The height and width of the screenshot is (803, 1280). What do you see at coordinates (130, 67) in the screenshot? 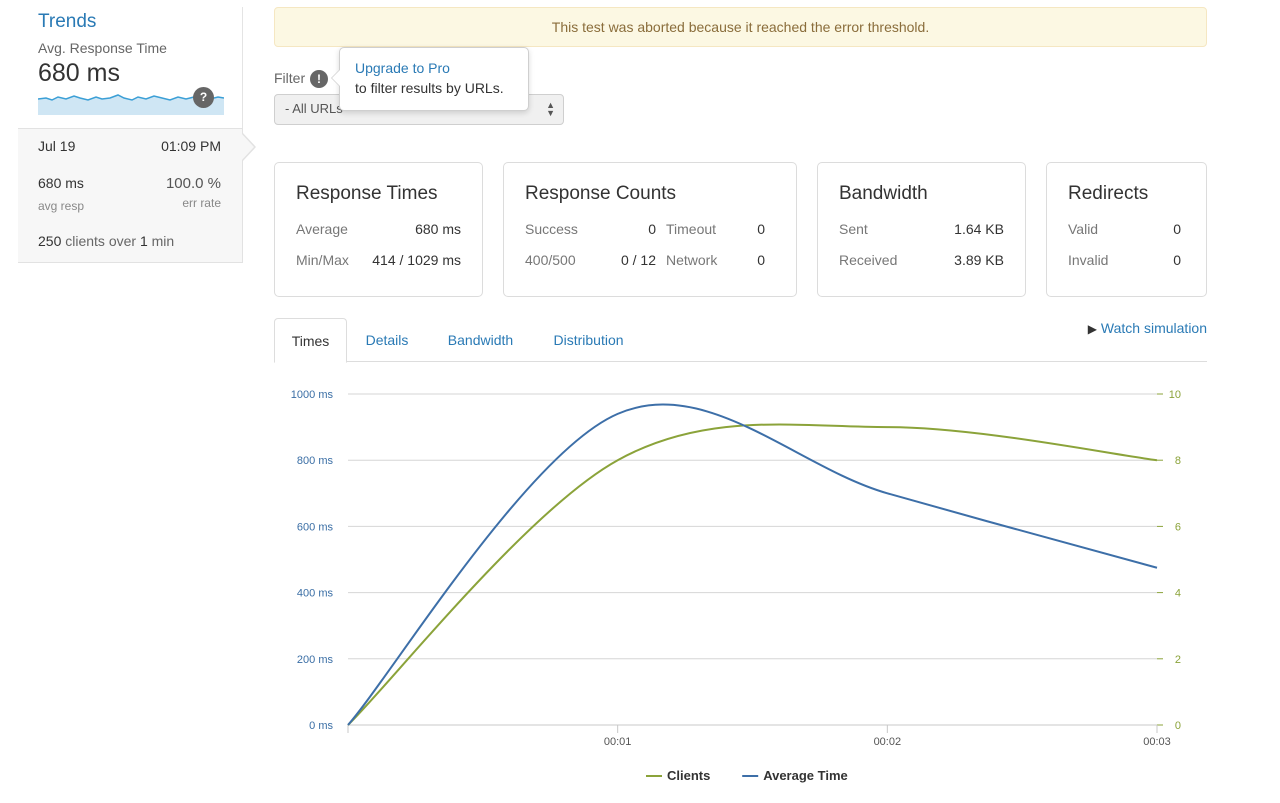
I see `trends-header: Trends Avg. Response Time 680 ms ?` at bounding box center [130, 67].